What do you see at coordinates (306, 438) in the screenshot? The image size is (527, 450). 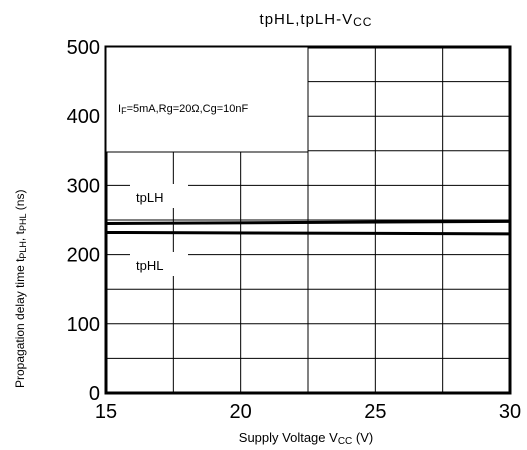 I see `x-axis-label: Supply Voltage VCC (V)` at bounding box center [306, 438].